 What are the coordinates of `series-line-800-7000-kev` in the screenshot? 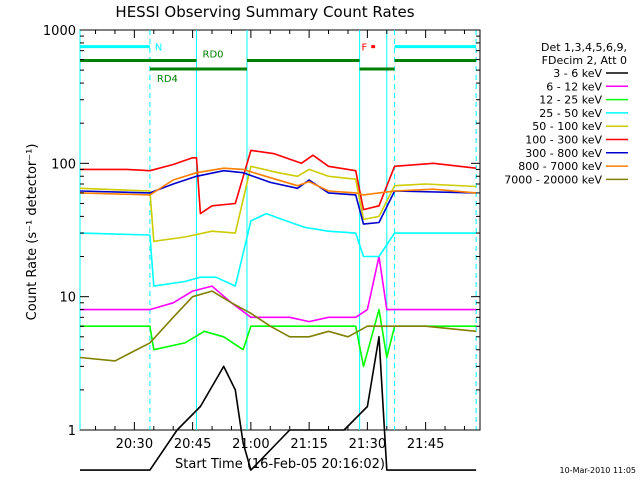 It's located at (278, 181).